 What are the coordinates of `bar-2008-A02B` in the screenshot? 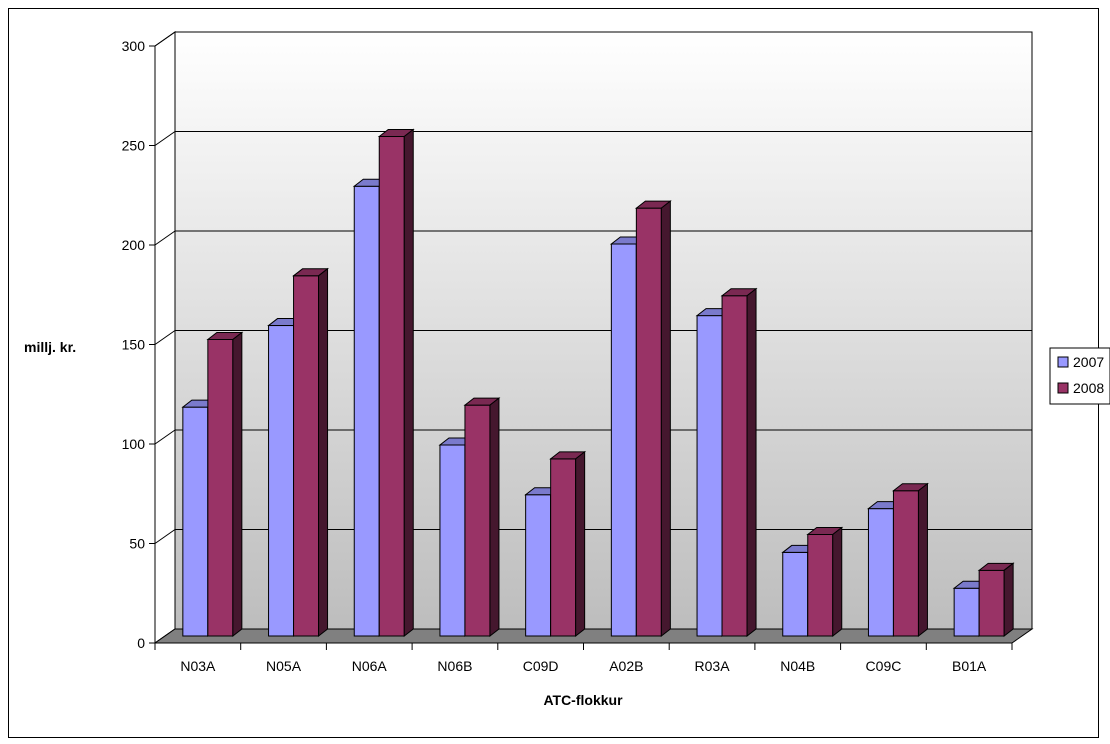 It's located at (653, 419).